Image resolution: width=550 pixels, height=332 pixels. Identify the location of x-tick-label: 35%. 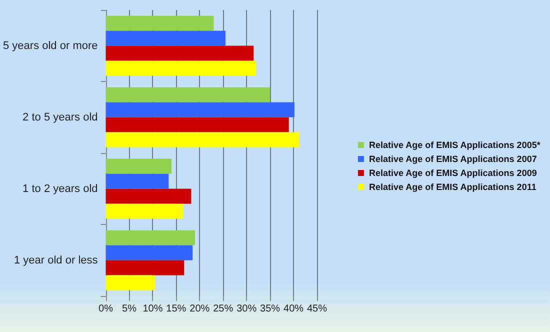
(270, 309).